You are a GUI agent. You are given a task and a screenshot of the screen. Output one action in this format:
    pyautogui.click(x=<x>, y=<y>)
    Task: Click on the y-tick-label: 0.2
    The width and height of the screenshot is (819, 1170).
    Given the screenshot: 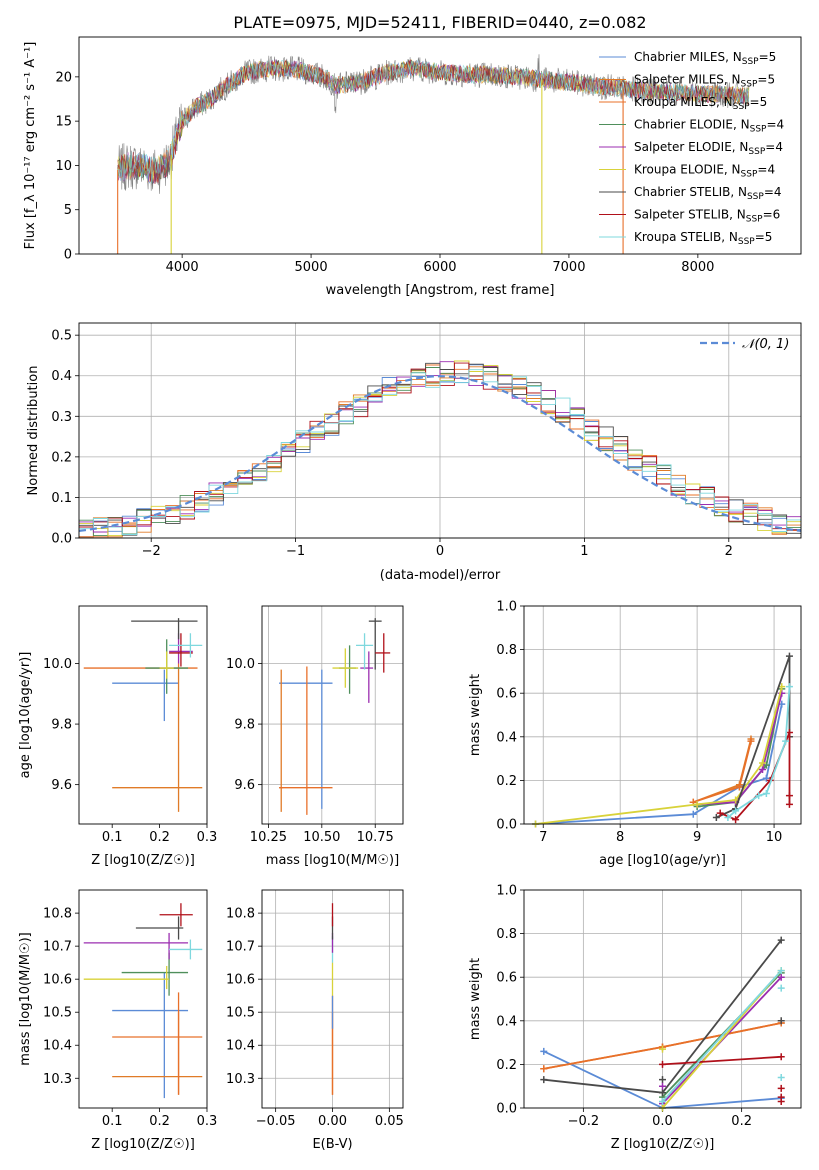 What is the action you would take?
    pyautogui.click(x=506, y=781)
    